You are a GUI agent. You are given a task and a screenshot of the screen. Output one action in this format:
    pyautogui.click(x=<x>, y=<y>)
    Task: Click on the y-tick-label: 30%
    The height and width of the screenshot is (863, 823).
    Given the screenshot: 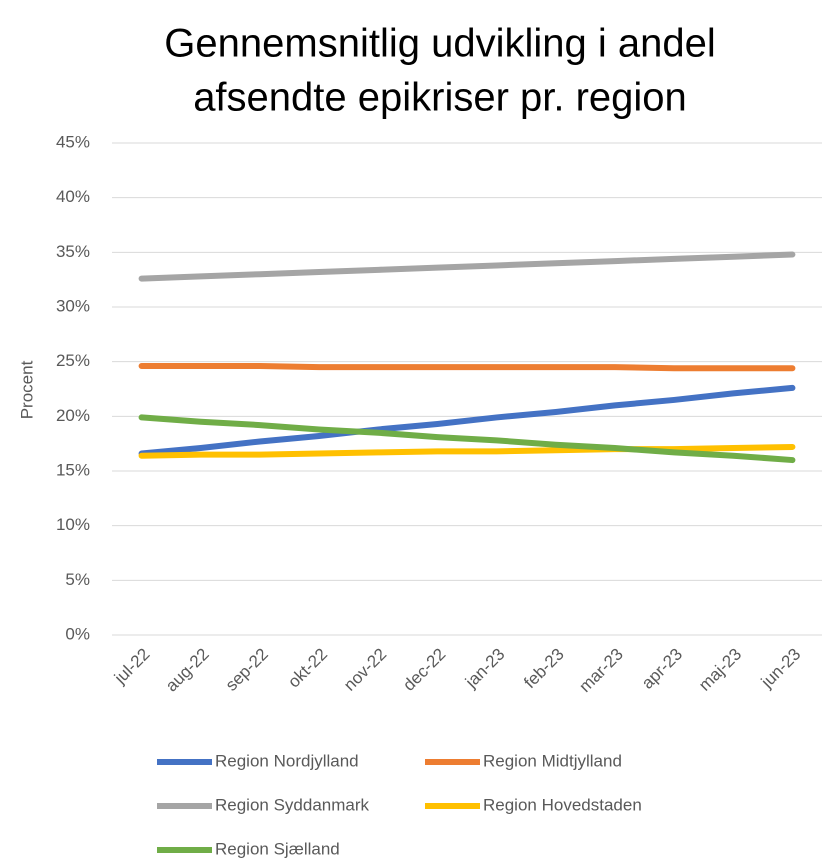 What is the action you would take?
    pyautogui.click(x=73, y=305)
    